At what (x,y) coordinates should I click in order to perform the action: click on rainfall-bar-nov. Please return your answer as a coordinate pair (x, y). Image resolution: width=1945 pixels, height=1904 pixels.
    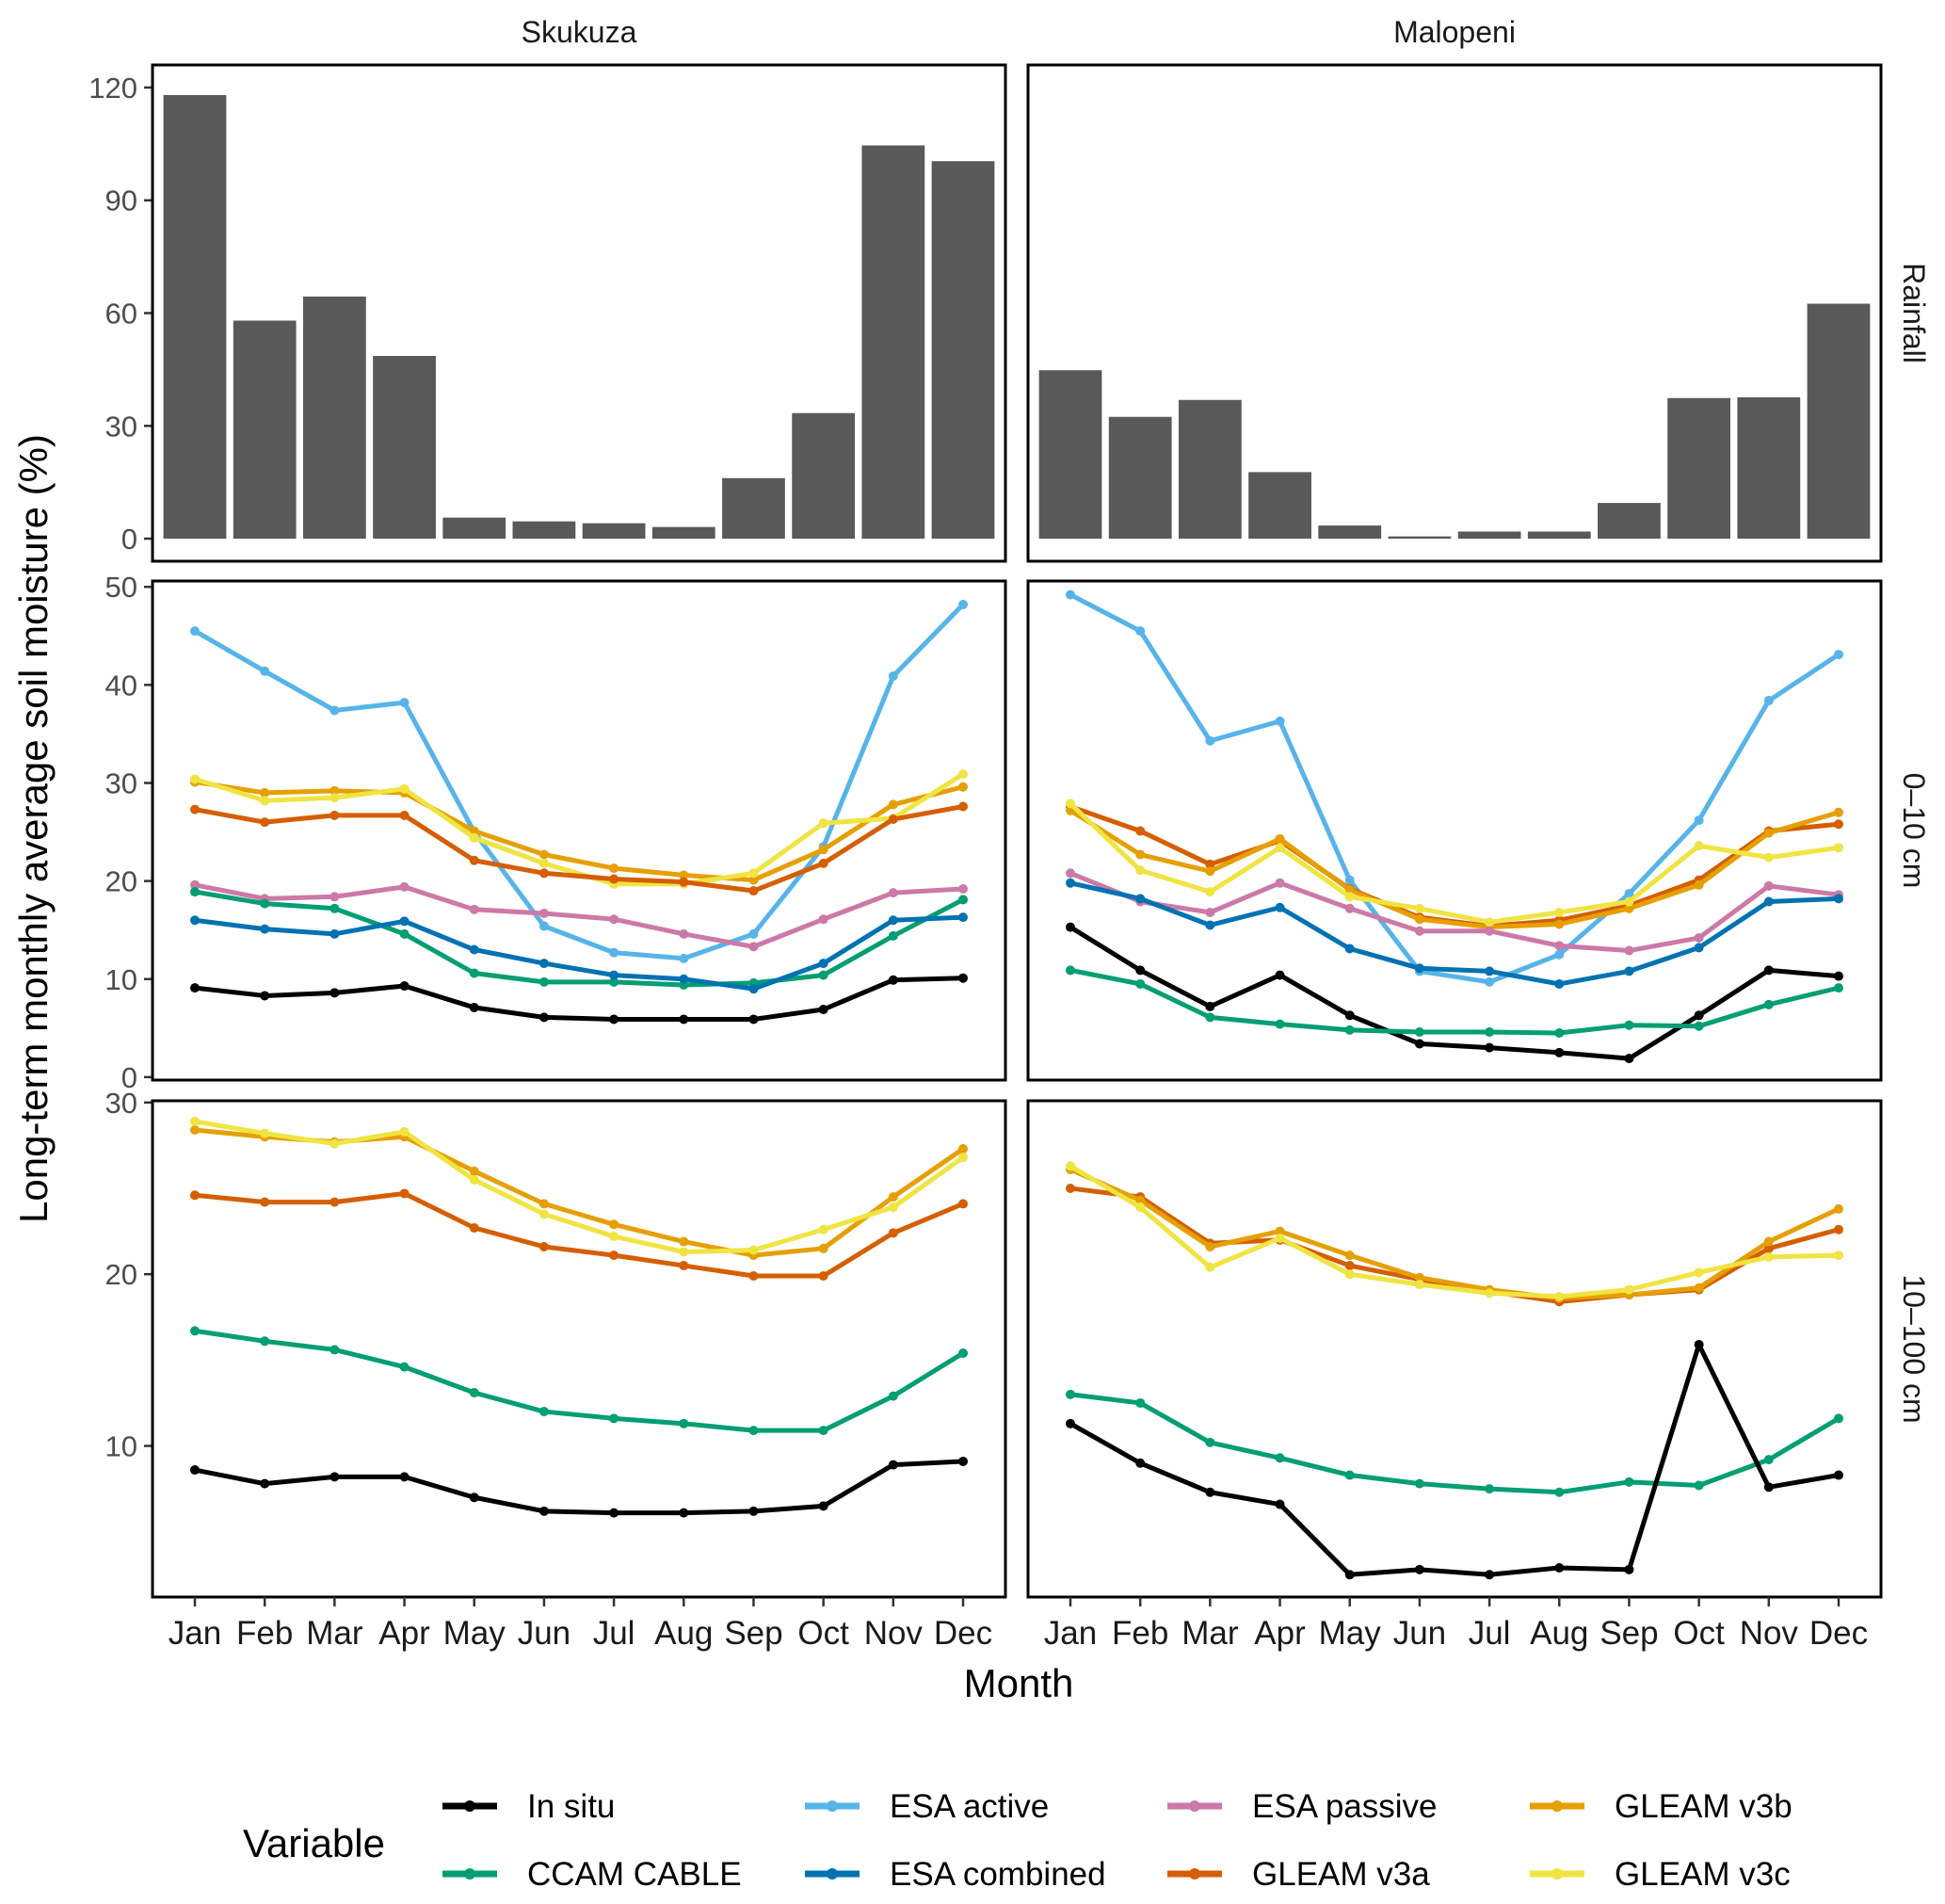
    Looking at the image, I should click on (1769, 468).